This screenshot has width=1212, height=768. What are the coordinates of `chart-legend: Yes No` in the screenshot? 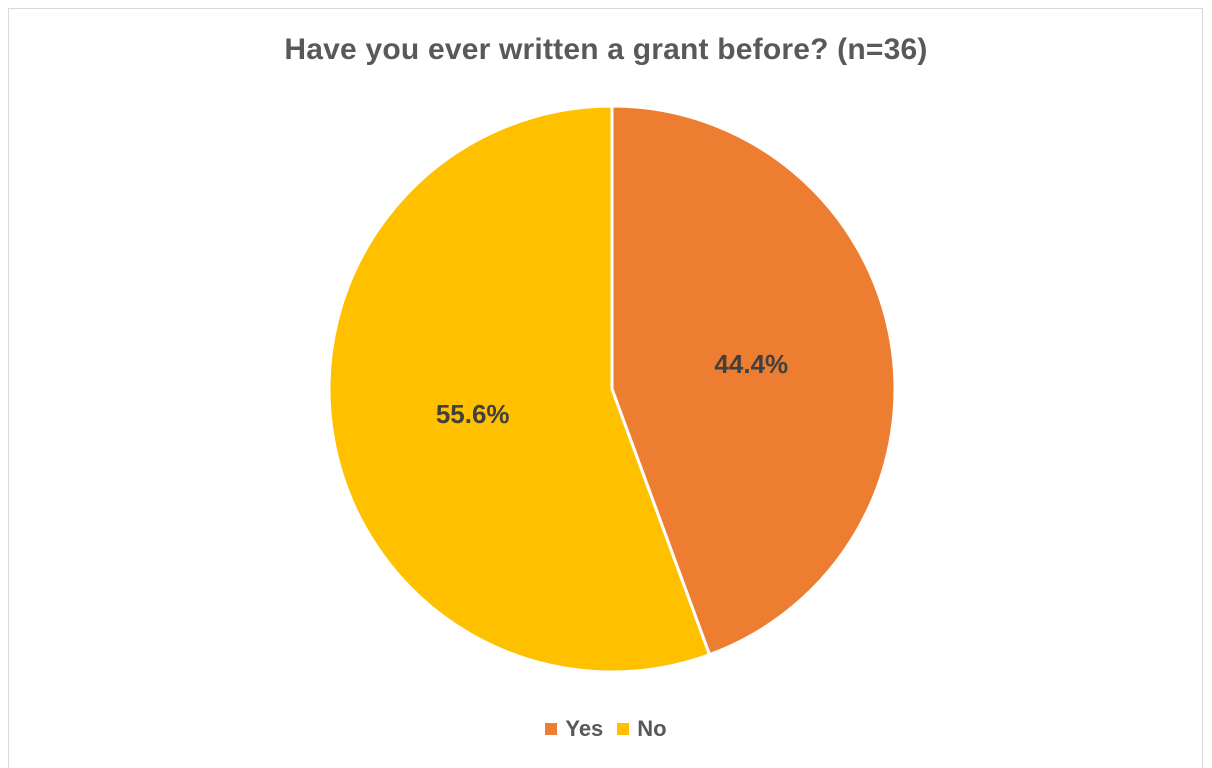 It's located at (606, 729).